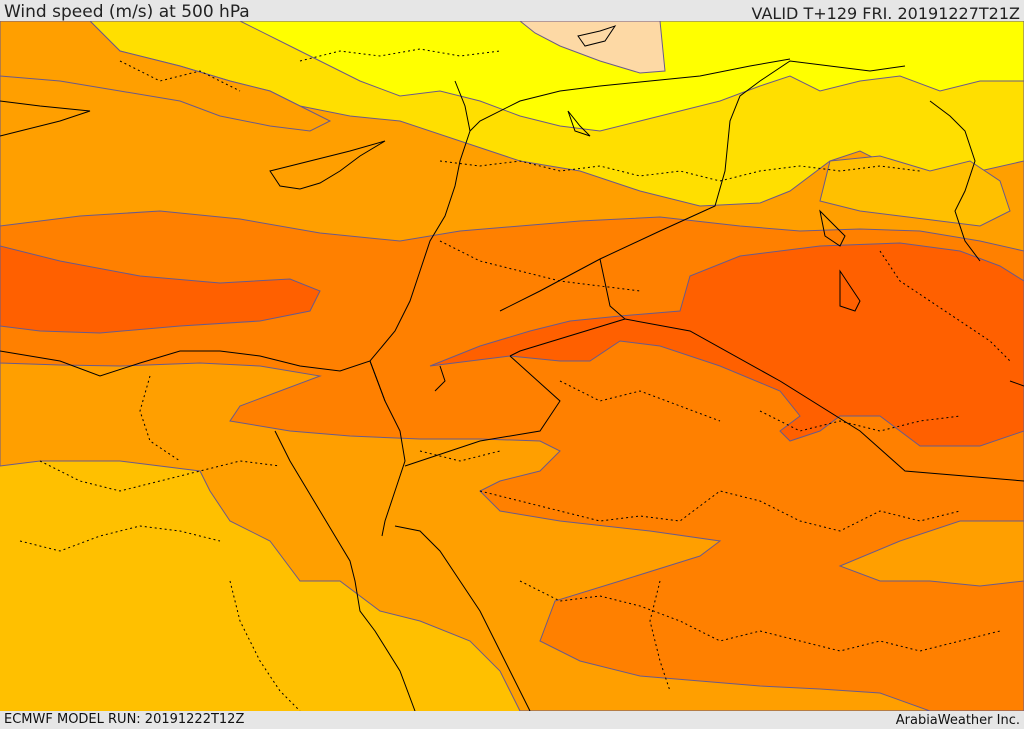 This screenshot has height=729, width=1024. What do you see at coordinates (160, 289) in the screenshot?
I see `wind-band-red-orange-west` at bounding box center [160, 289].